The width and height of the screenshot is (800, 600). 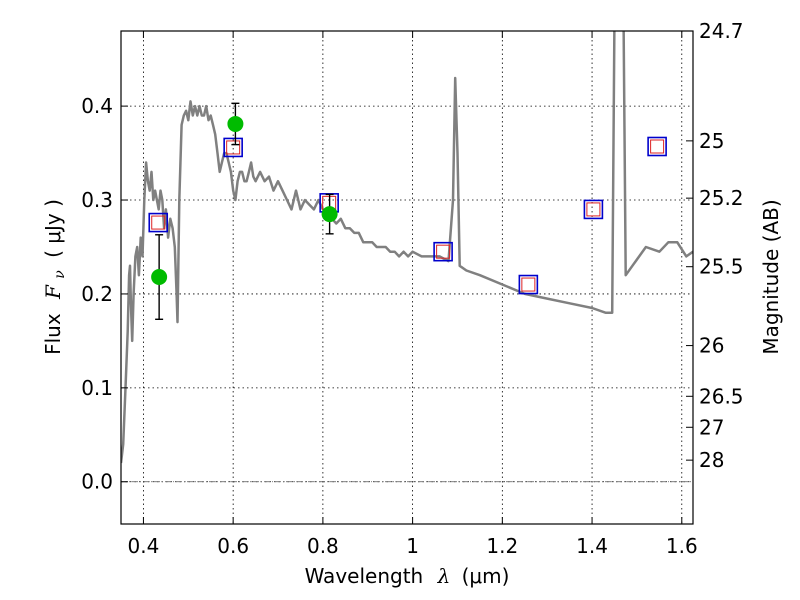 What do you see at coordinates (53, 292) in the screenshot?
I see `y-axis-label-symbol: F` at bounding box center [53, 292].